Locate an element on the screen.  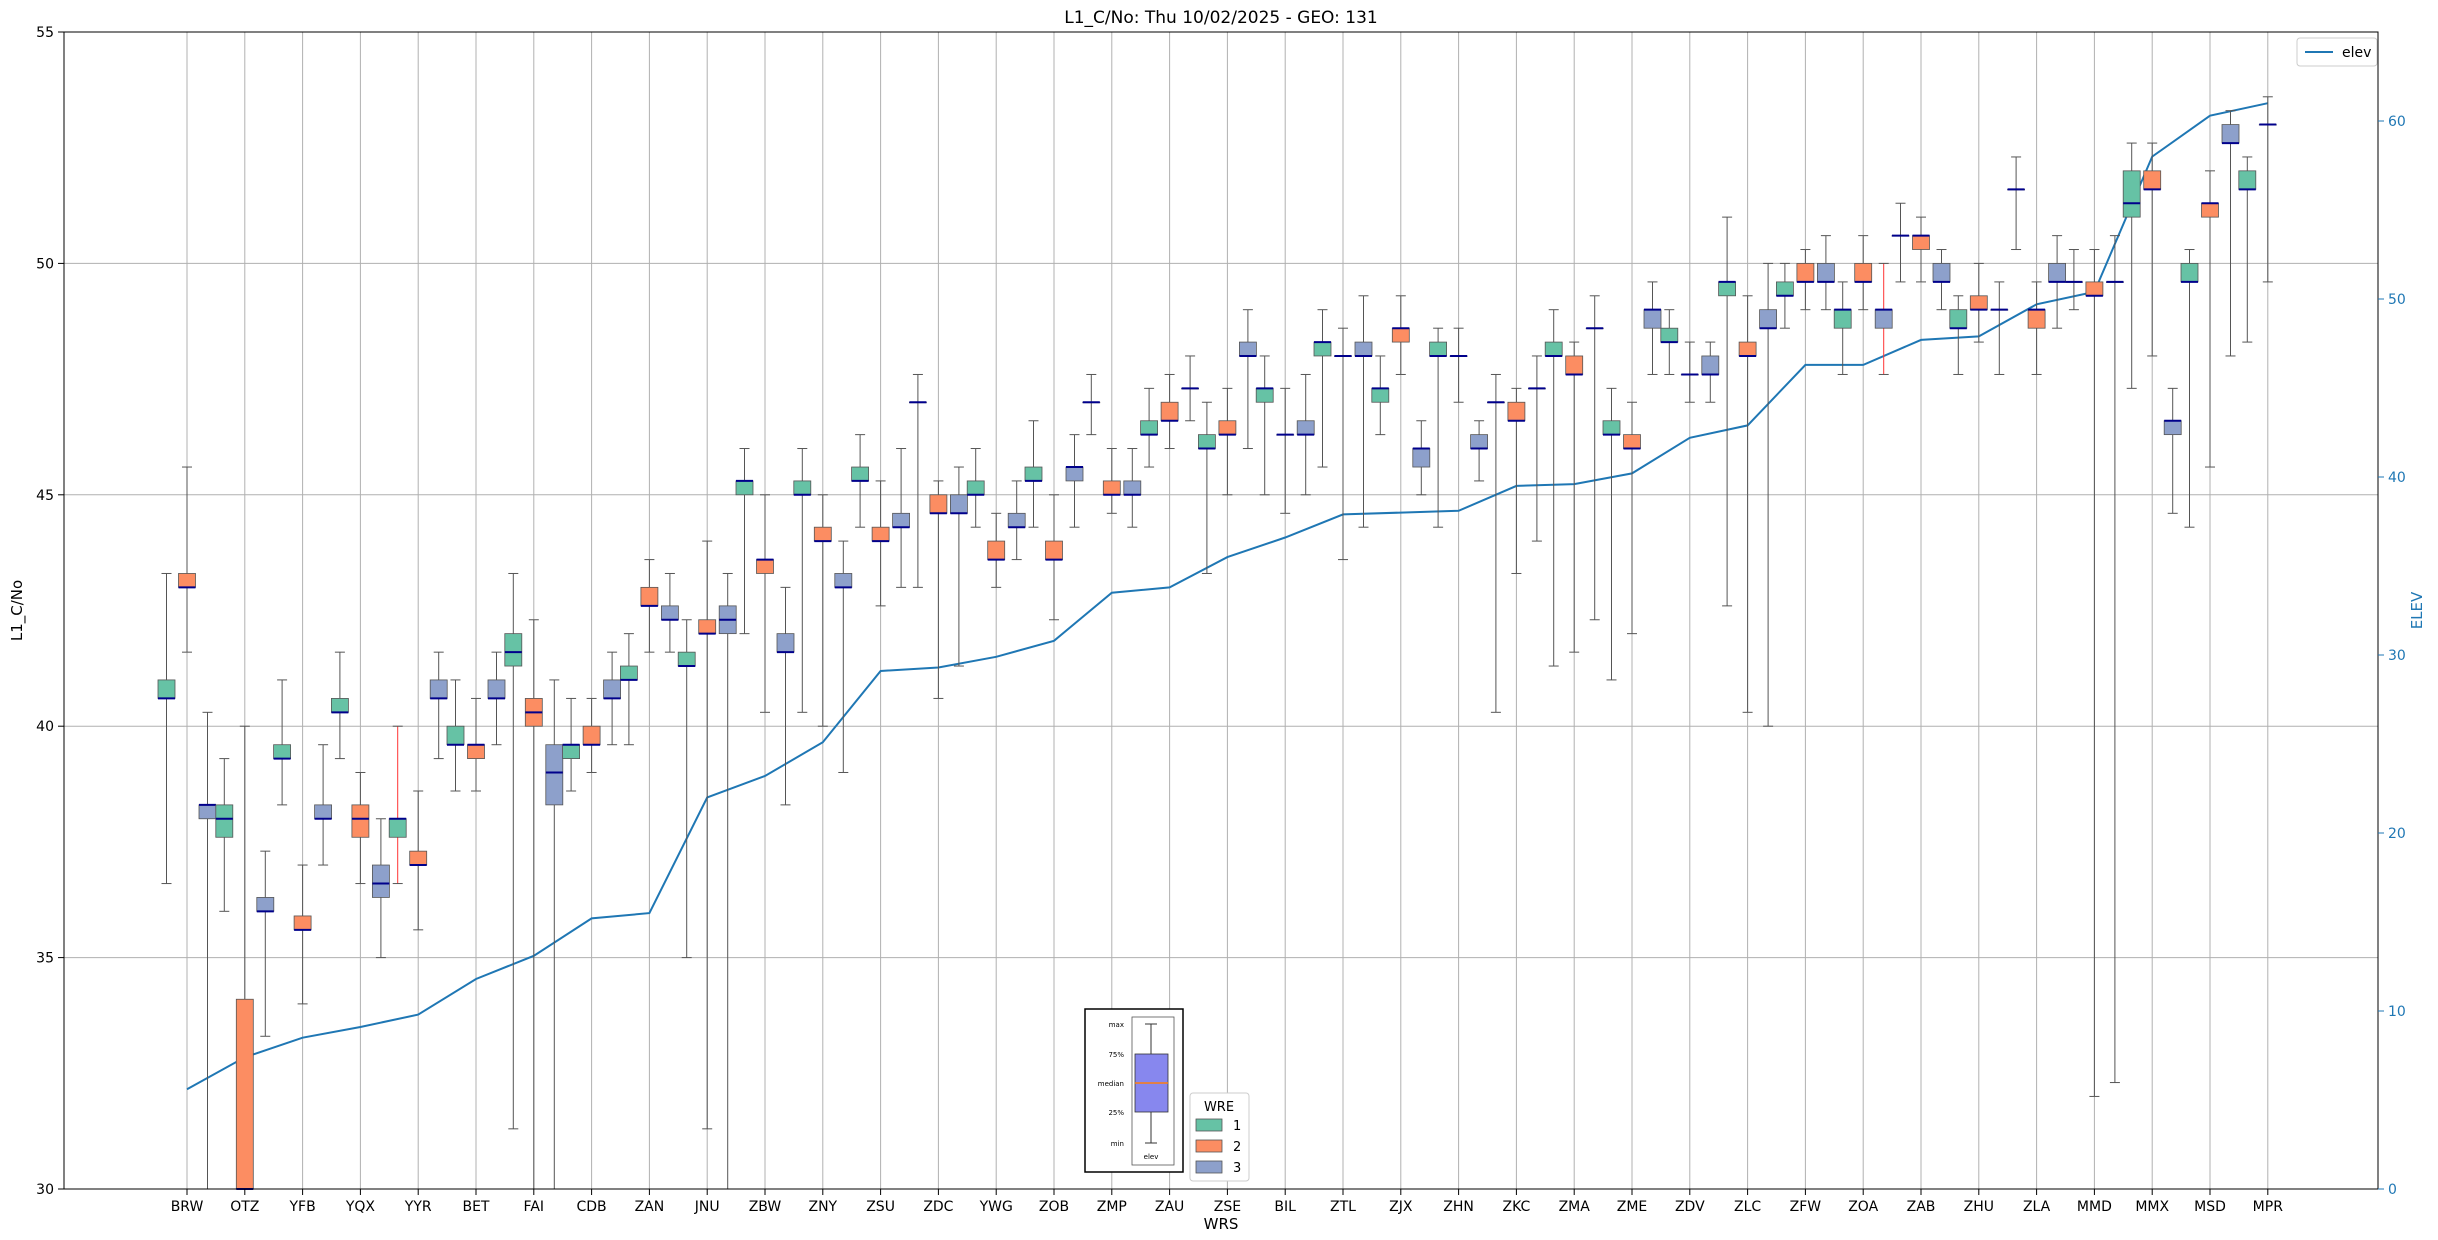
x-tick-label: ZMP is located at coordinates (1112, 1207).